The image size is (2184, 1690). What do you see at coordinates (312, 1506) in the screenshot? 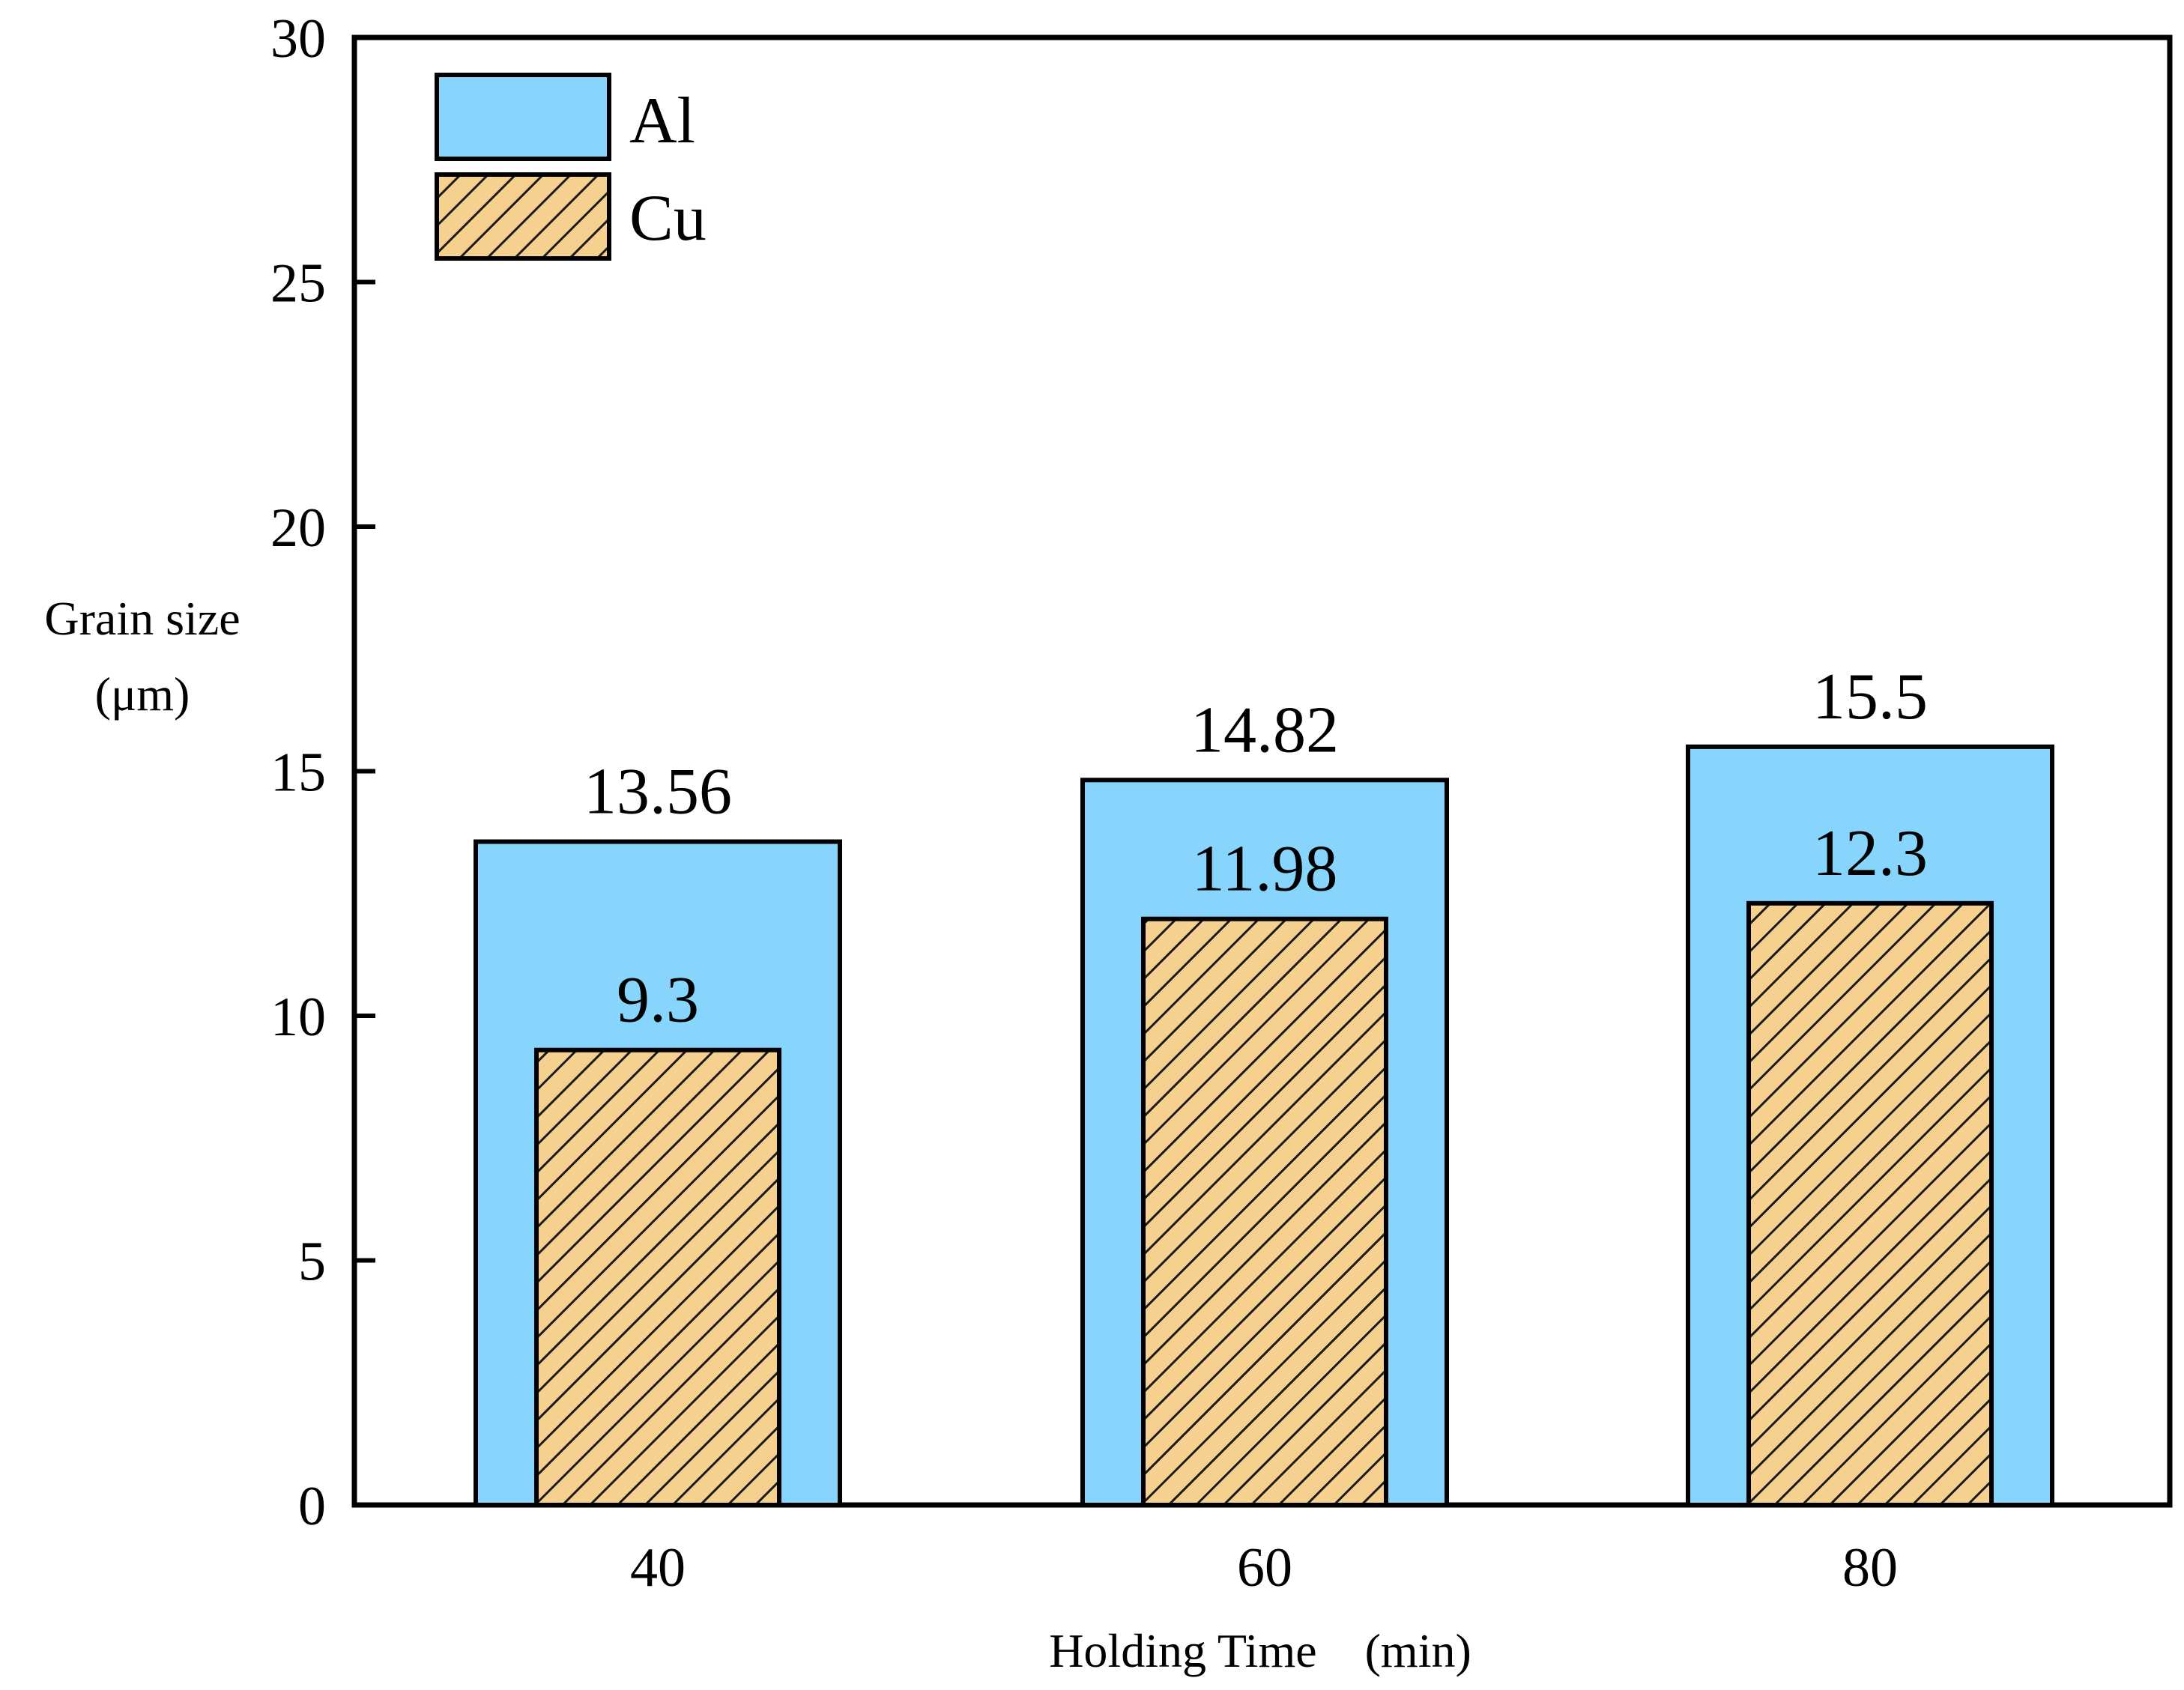
I see `y-tick-label: 0` at bounding box center [312, 1506].